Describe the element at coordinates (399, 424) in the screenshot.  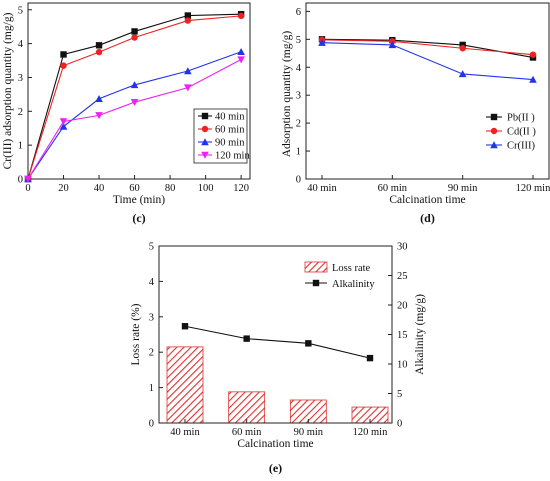
I see `y-right-tick-label: 0` at that location.